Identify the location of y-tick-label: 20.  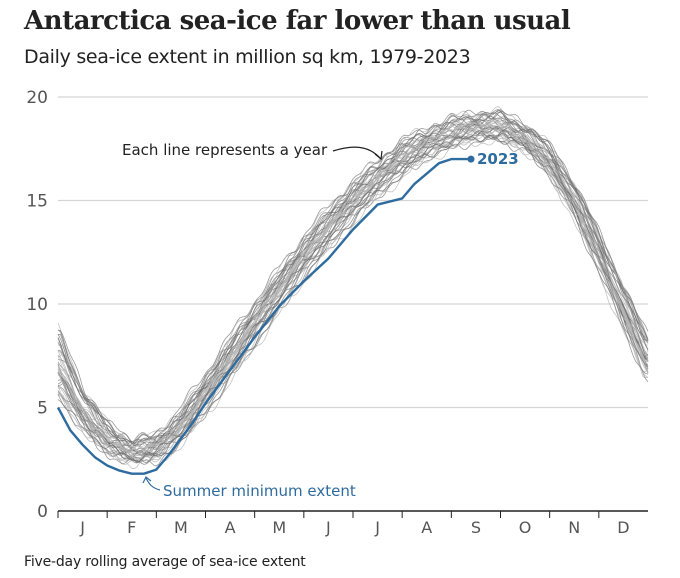
(37, 98).